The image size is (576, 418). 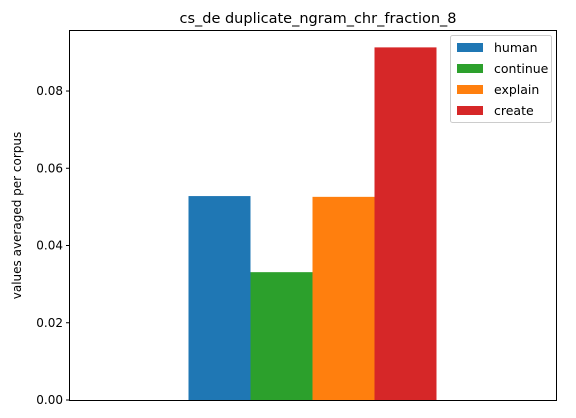 What do you see at coordinates (405, 224) in the screenshot?
I see `bar-create` at bounding box center [405, 224].